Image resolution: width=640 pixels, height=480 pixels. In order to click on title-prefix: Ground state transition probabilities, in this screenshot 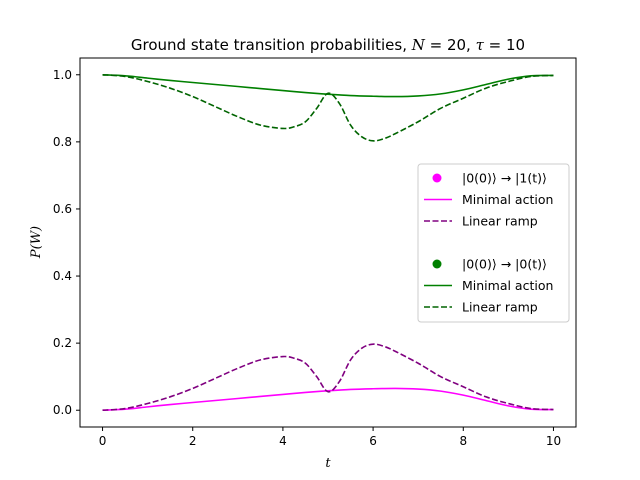, I will do `click(271, 45)`.